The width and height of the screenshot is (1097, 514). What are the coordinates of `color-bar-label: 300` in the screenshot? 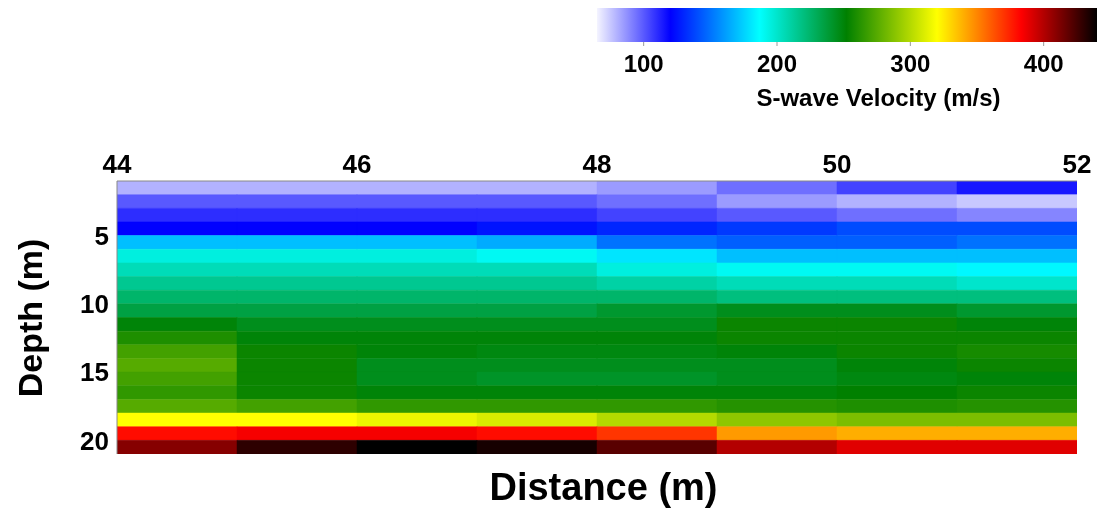 It's located at (910, 63).